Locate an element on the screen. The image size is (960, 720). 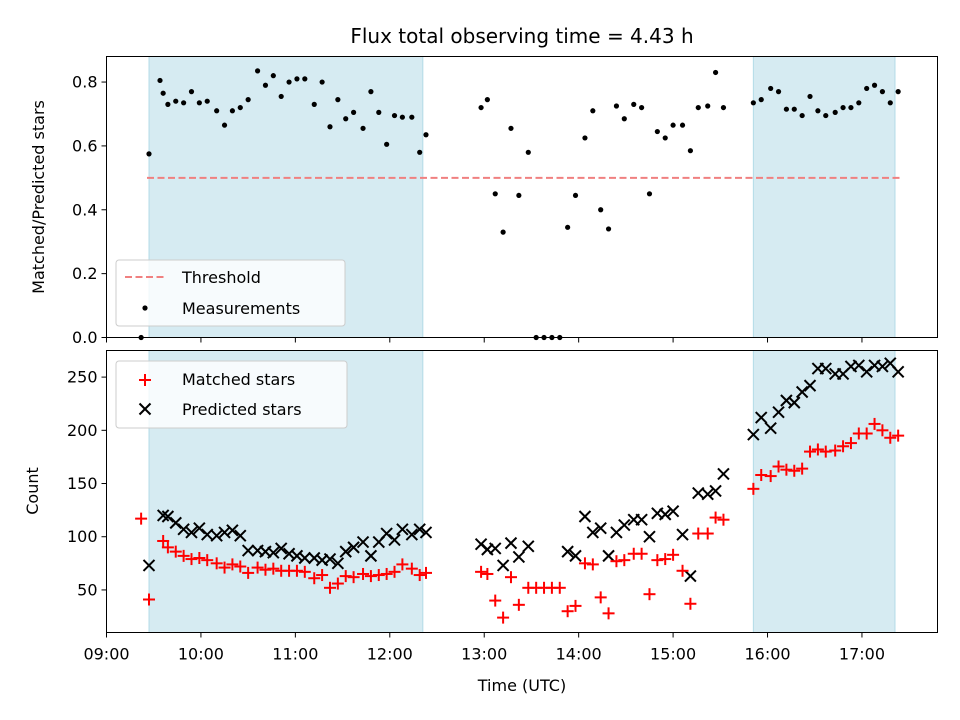
top-y-ticks: 0.0 0.2 0.4 0.6 0.8 is located at coordinates (89, 210).